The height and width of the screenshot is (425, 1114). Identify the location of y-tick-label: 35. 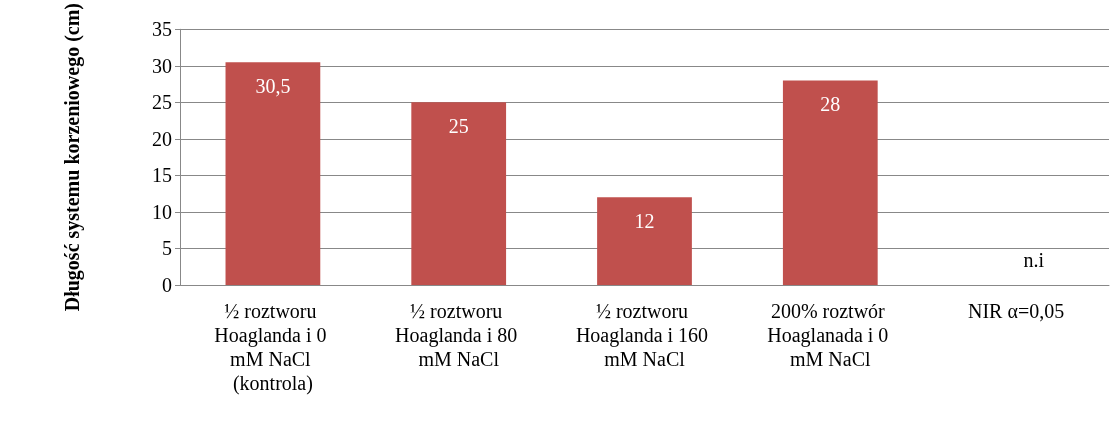
(162, 29).